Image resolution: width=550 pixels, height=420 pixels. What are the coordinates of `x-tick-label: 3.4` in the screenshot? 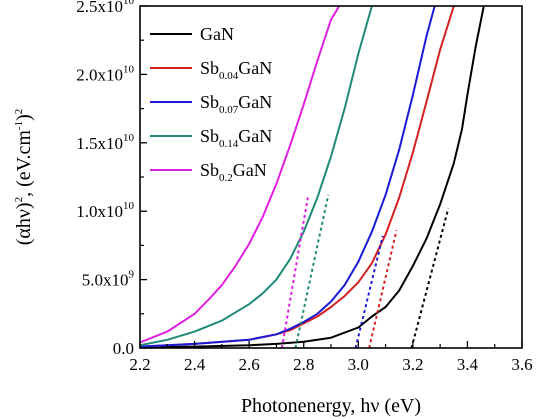 It's located at (468, 364).